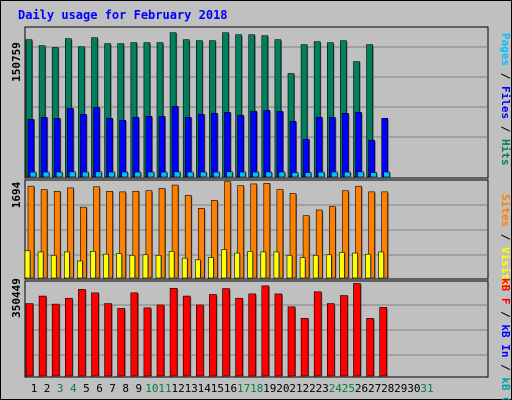 This screenshot has width=512, height=400. I want to click on day-label: 26, so click(361, 388).